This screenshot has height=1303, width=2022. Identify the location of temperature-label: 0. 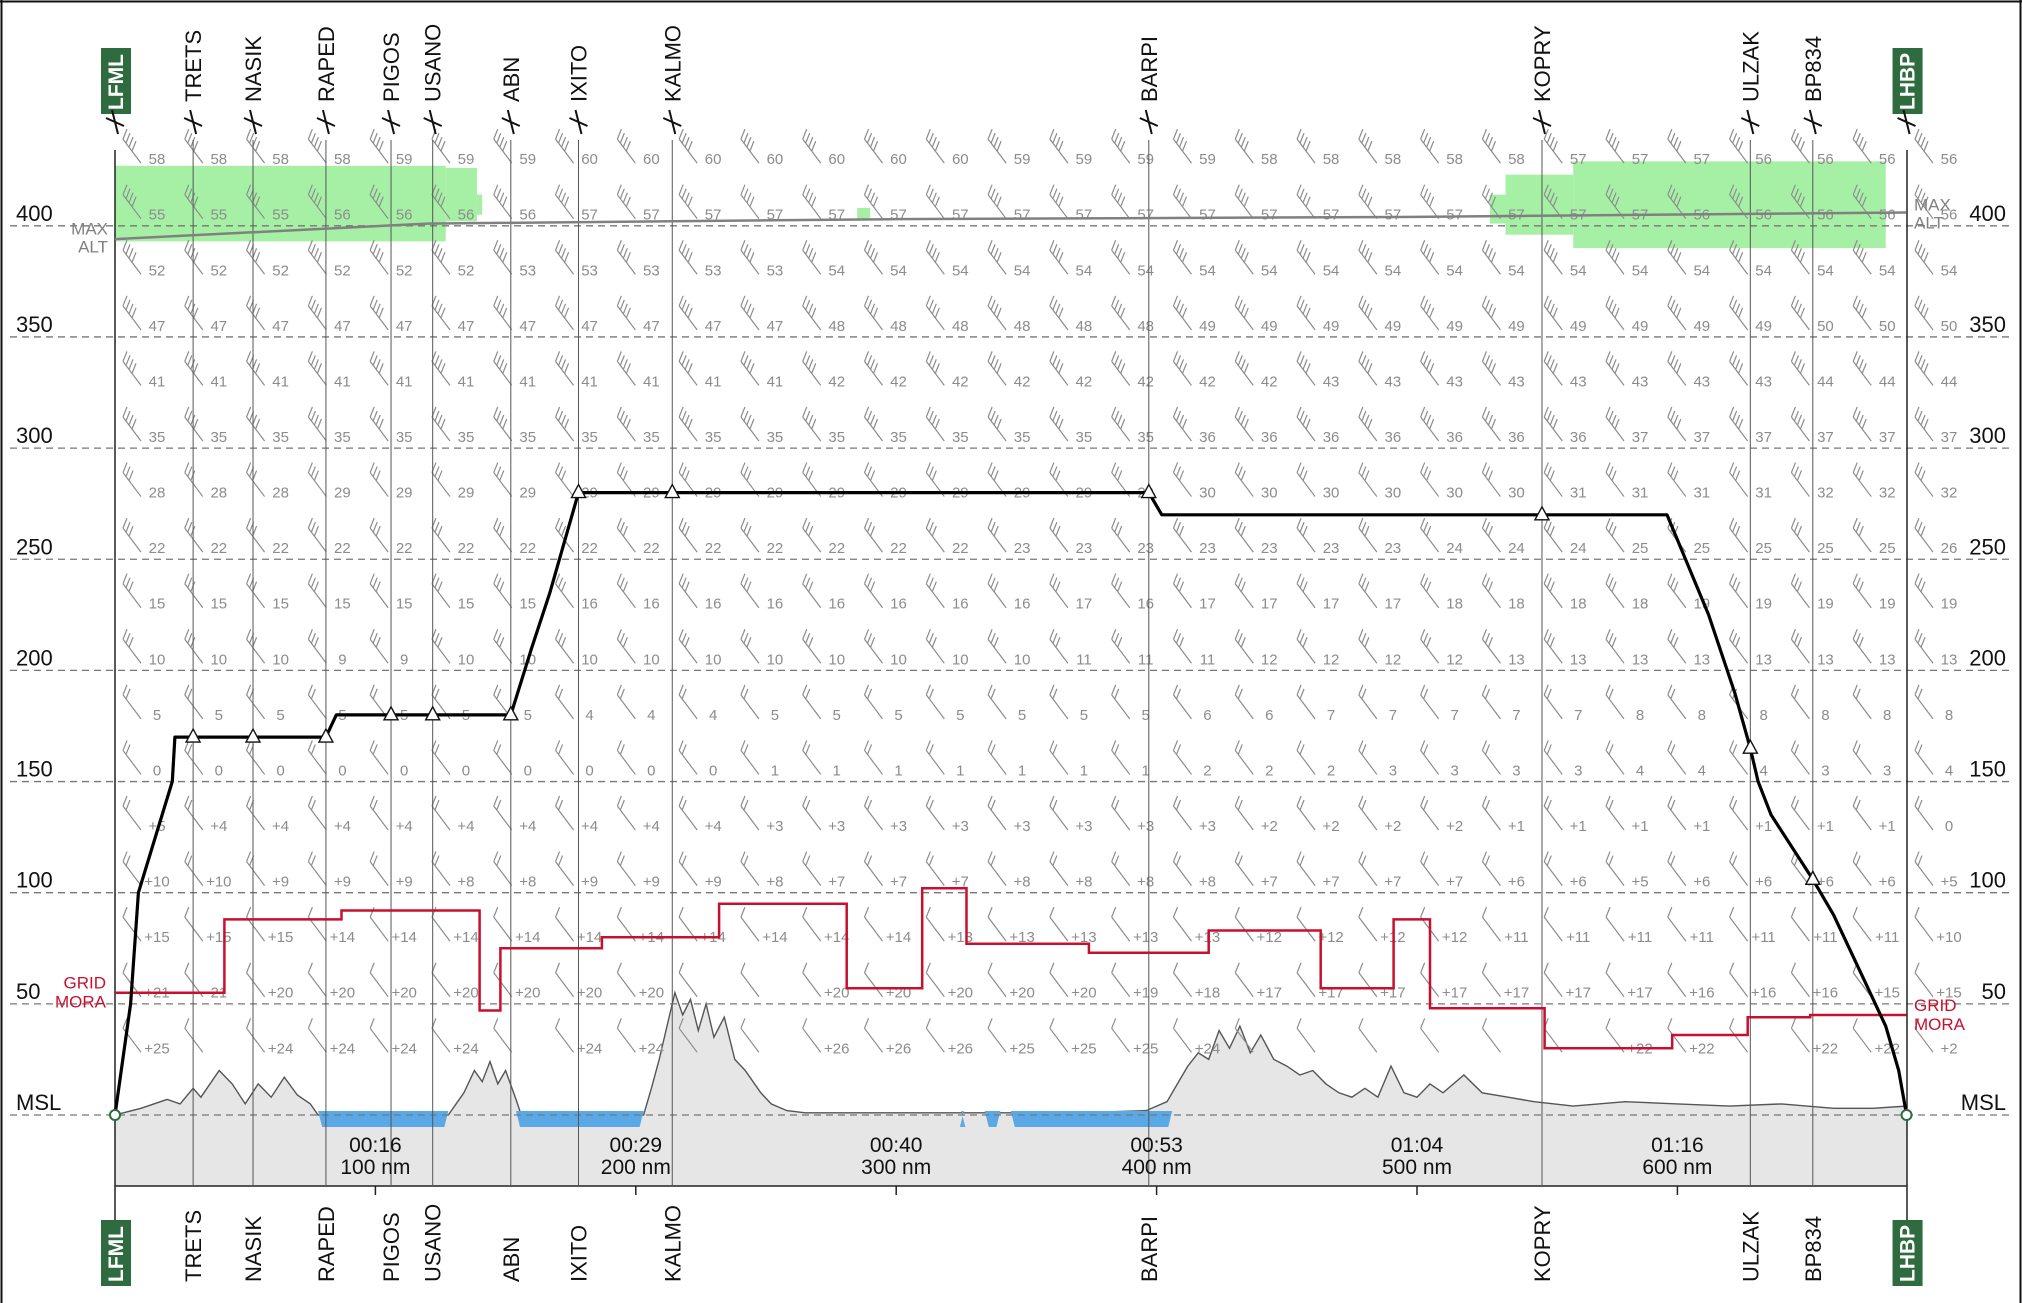
(651, 770).